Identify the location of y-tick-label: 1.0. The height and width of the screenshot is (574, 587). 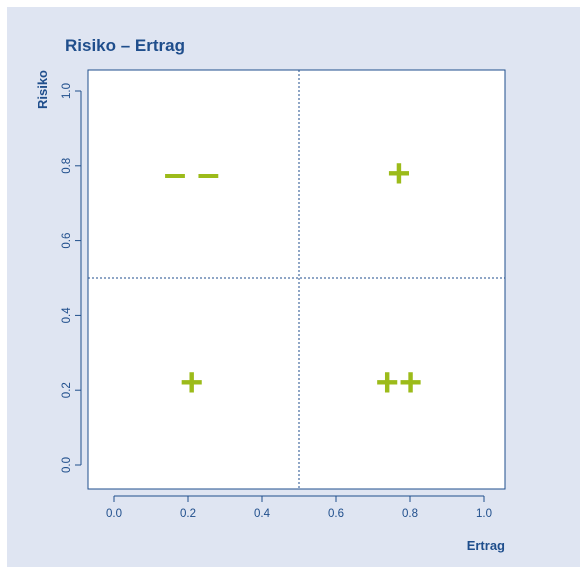
(67, 91).